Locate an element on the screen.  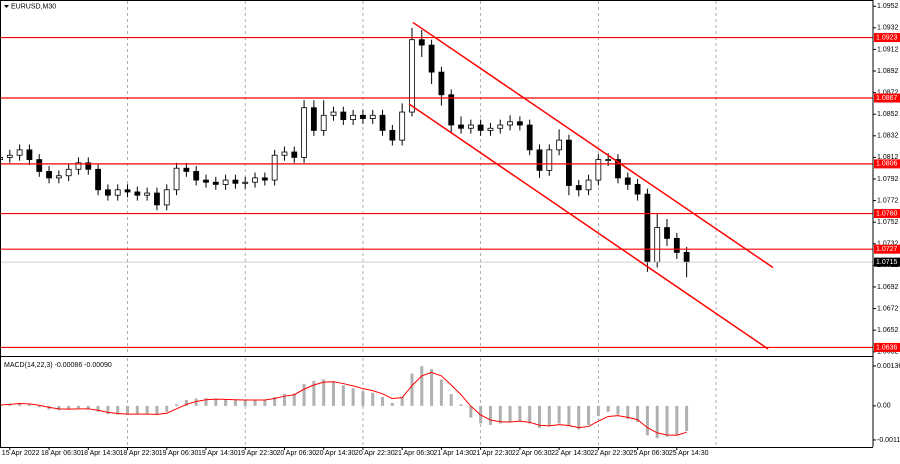
y-tick-label: 1.0932 is located at coordinates (888, 28).